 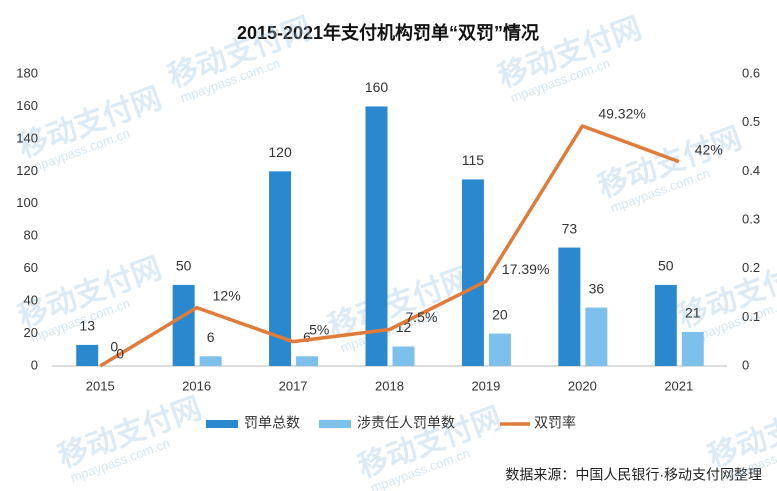 What do you see at coordinates (745, 364) in the screenshot?
I see `y2-tick-label: 0` at bounding box center [745, 364].